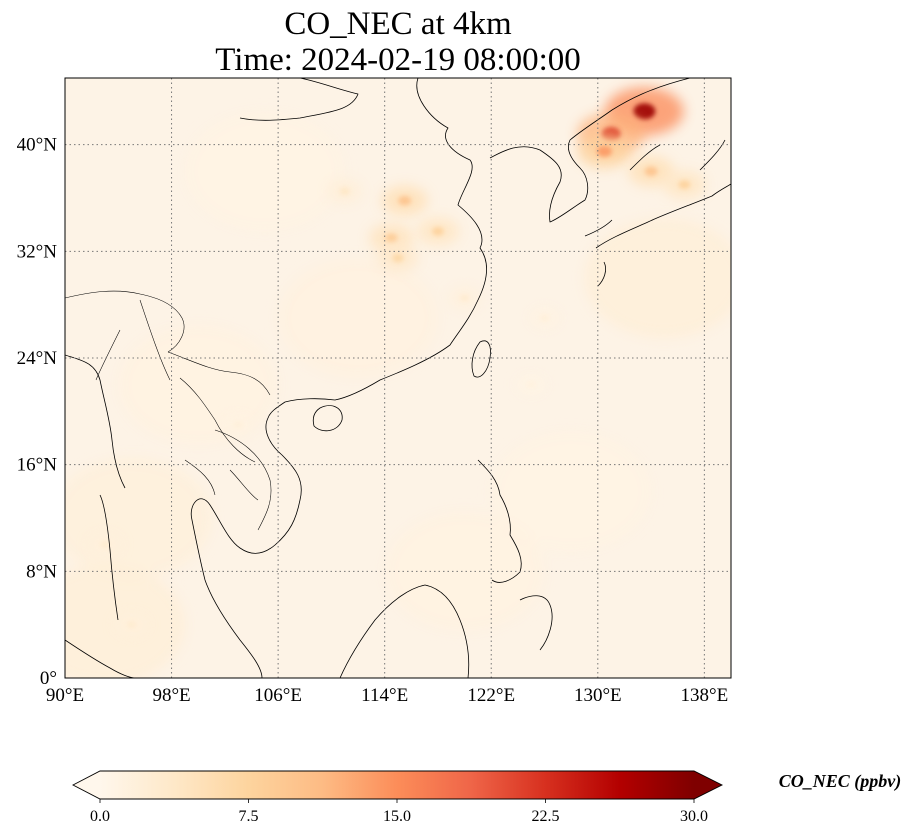 The width and height of the screenshot is (920, 836). What do you see at coordinates (249, 816) in the screenshot?
I see `colorbar-tick-label: 7.5` at bounding box center [249, 816].